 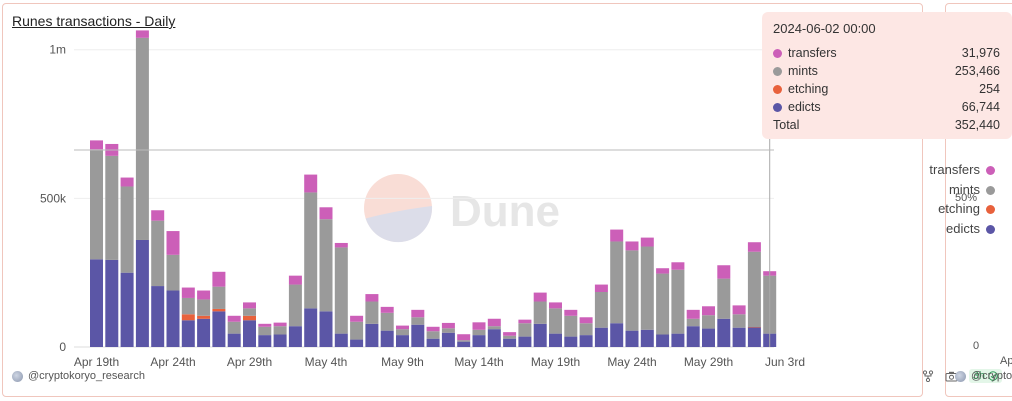 What do you see at coordinates (17, 376) in the screenshot?
I see `avatar` at bounding box center [17, 376].